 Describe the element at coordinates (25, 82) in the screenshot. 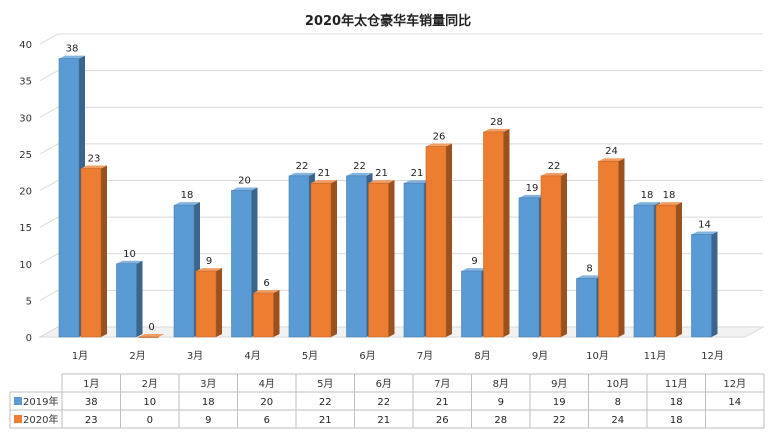

I see `y-tick-label: 35` at that location.